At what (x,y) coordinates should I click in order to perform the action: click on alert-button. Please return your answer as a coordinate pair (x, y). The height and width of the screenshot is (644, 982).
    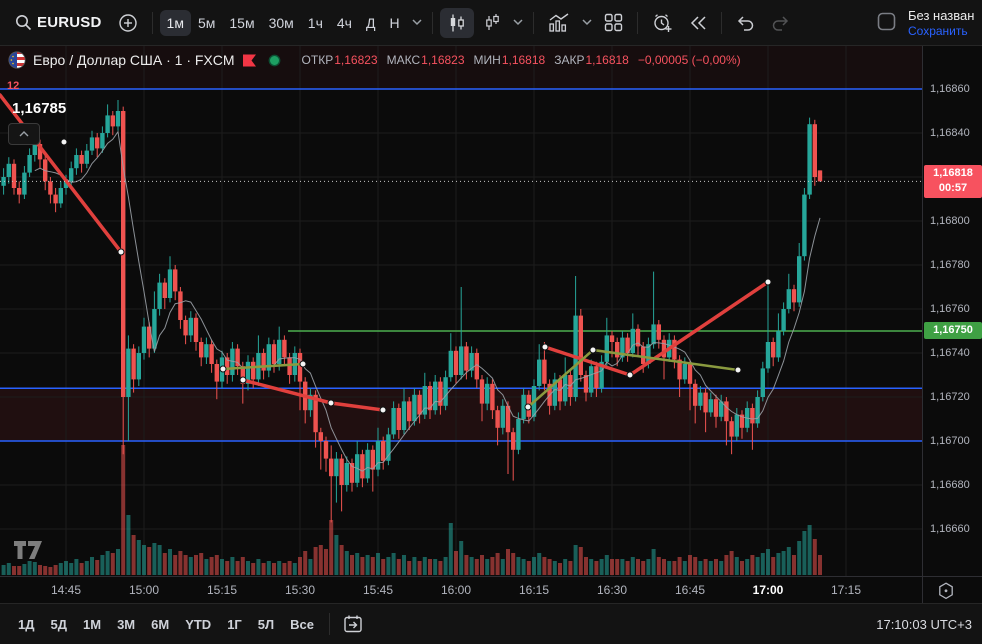
    Looking at the image, I should click on (662, 23).